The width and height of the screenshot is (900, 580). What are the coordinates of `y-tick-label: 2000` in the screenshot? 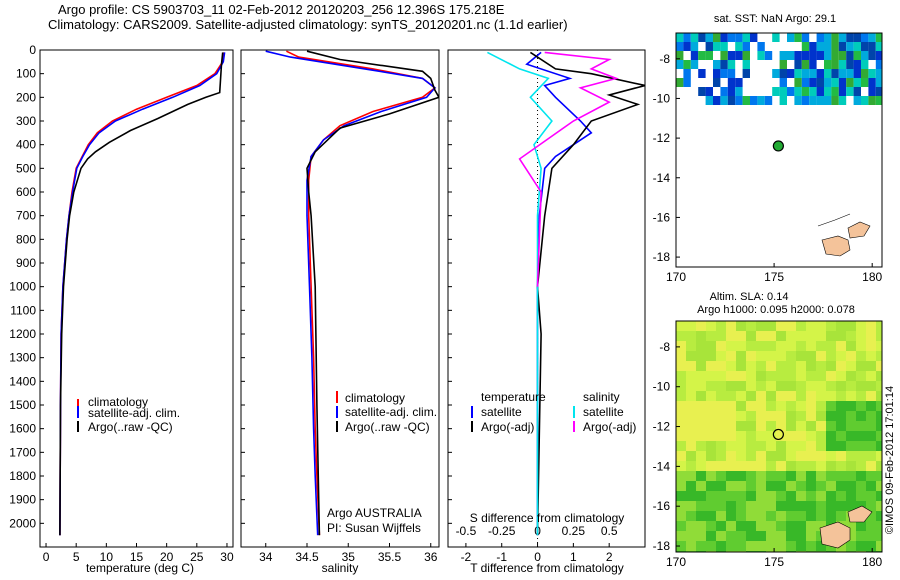 It's located at (22, 523).